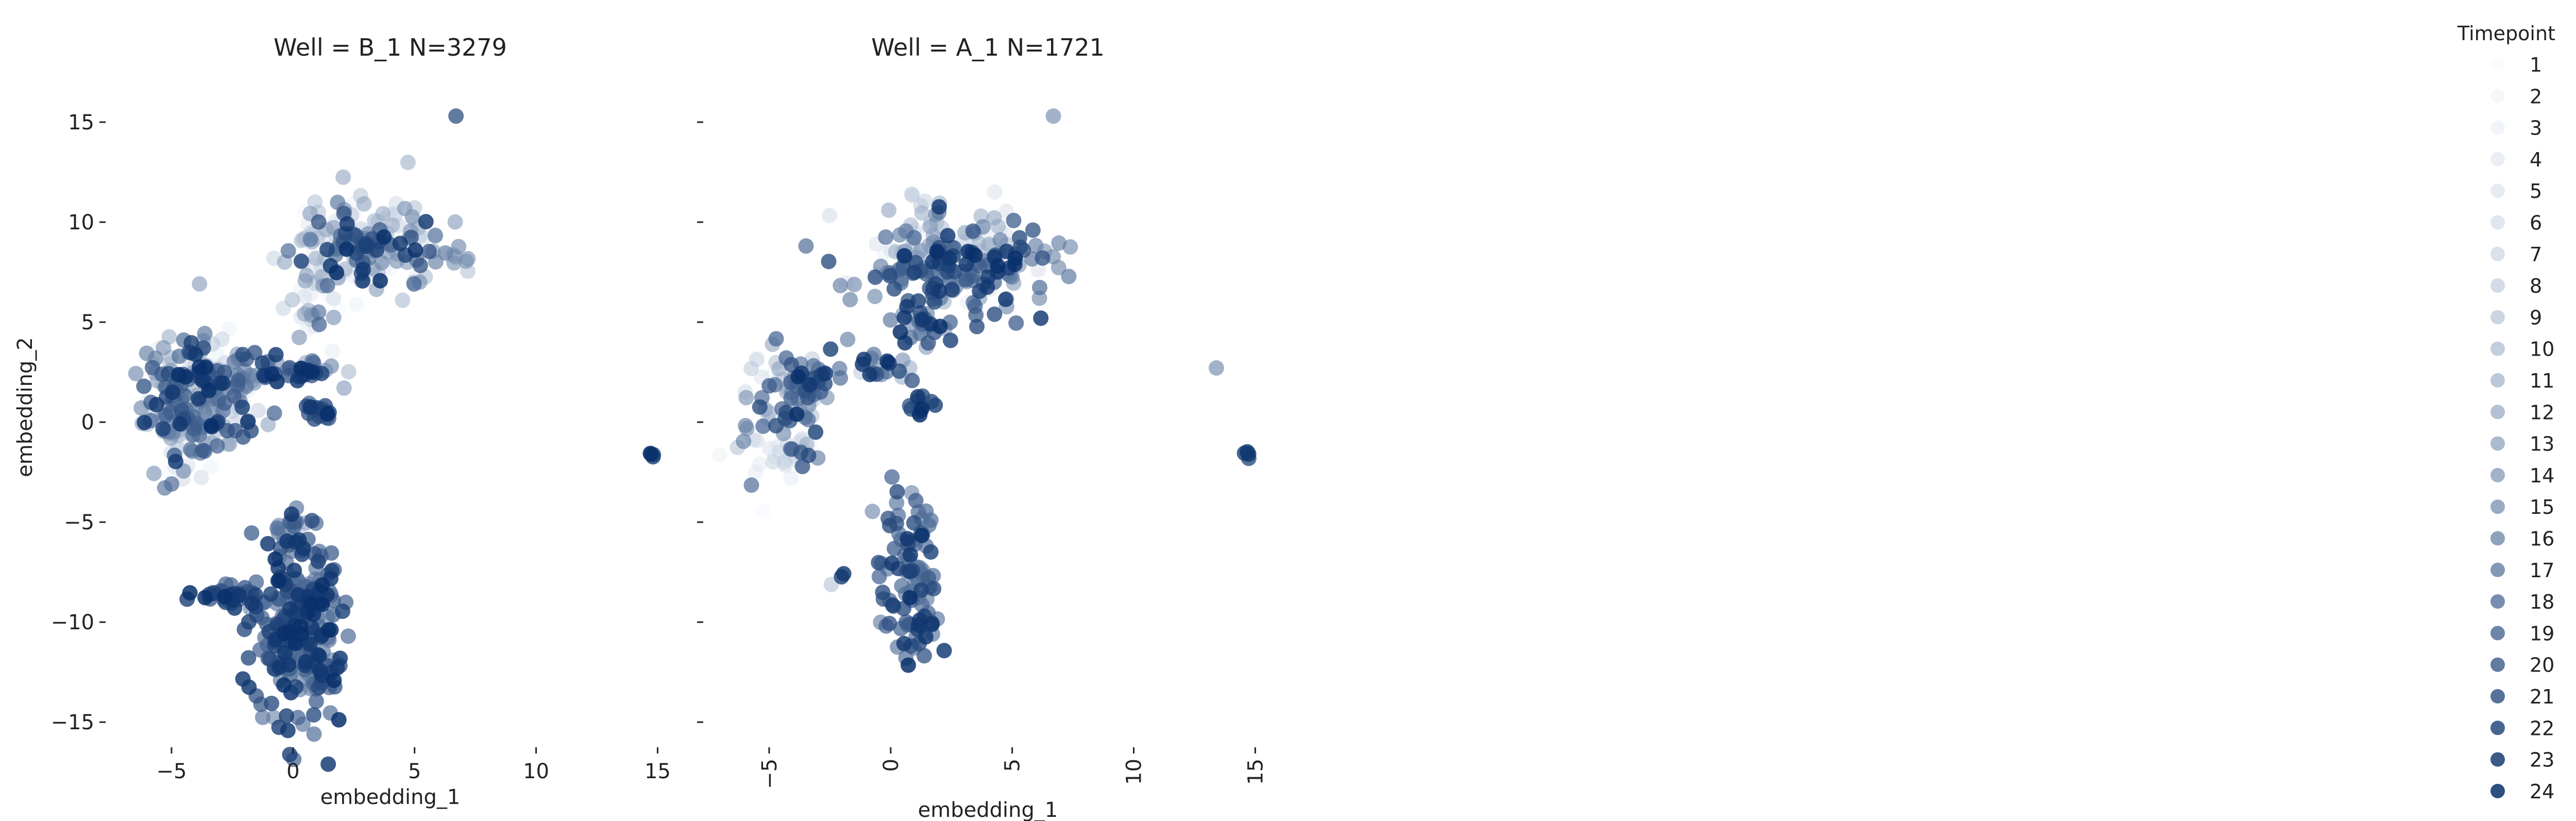  I want to click on y-axis-label: embedding_2, so click(25, 407).